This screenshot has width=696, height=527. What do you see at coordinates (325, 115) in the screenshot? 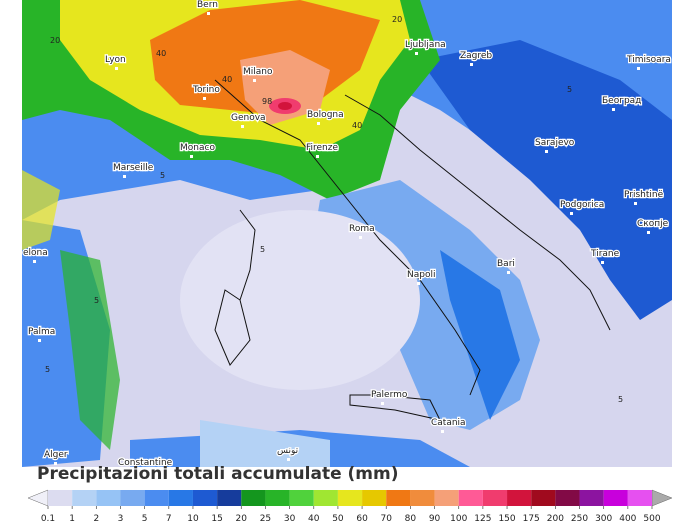
I see `city-label: Bologna` at bounding box center [325, 115].